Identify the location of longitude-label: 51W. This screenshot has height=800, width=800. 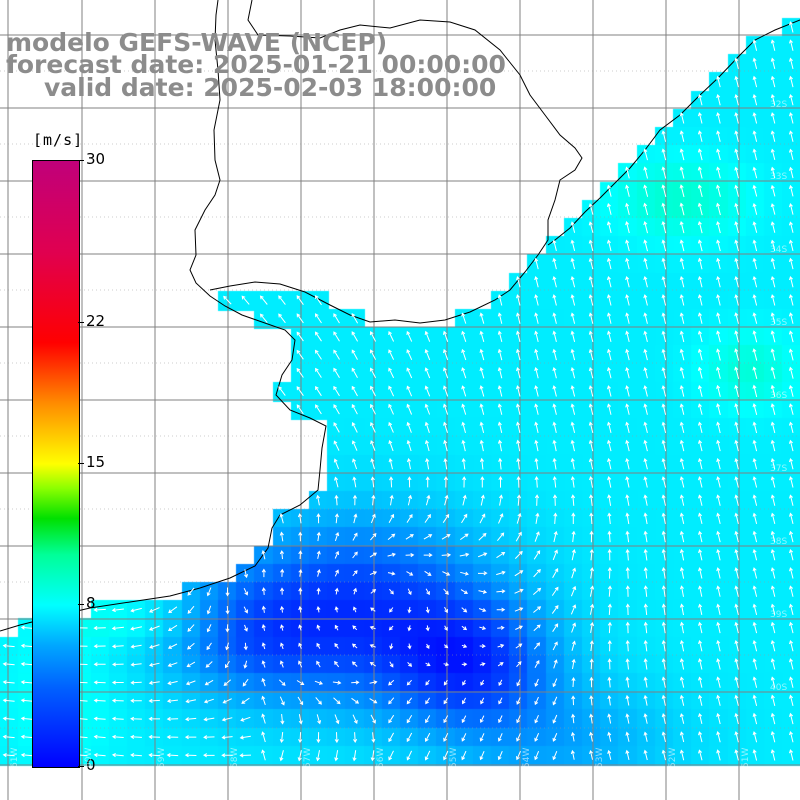
(746, 757).